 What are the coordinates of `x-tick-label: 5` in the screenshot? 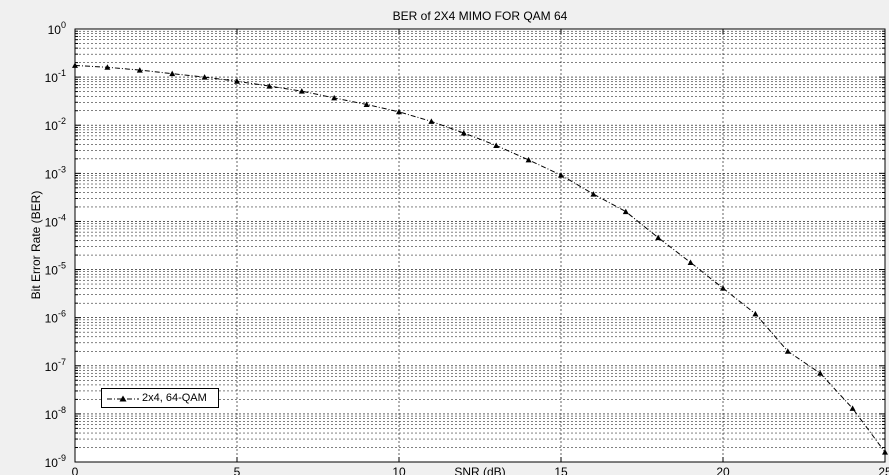 It's located at (237, 470).